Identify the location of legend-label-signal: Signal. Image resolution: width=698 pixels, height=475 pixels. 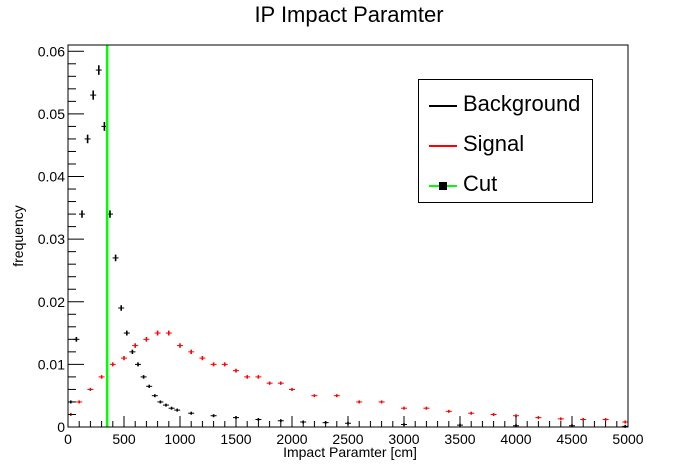
(494, 143).